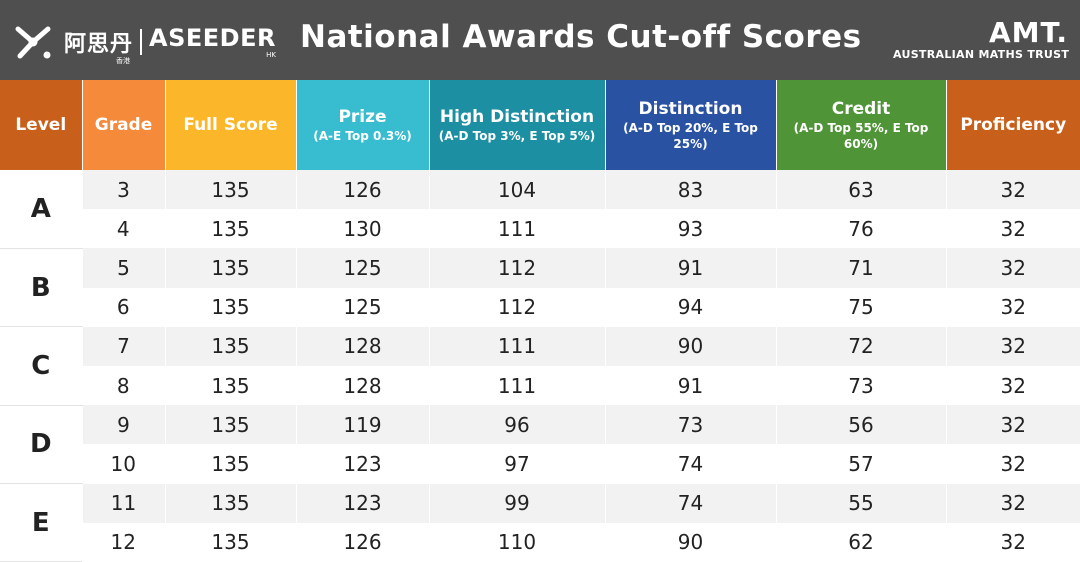 The image size is (1080, 562). Describe the element at coordinates (516, 464) in the screenshot. I see `cell-high-distinction: 97` at that location.